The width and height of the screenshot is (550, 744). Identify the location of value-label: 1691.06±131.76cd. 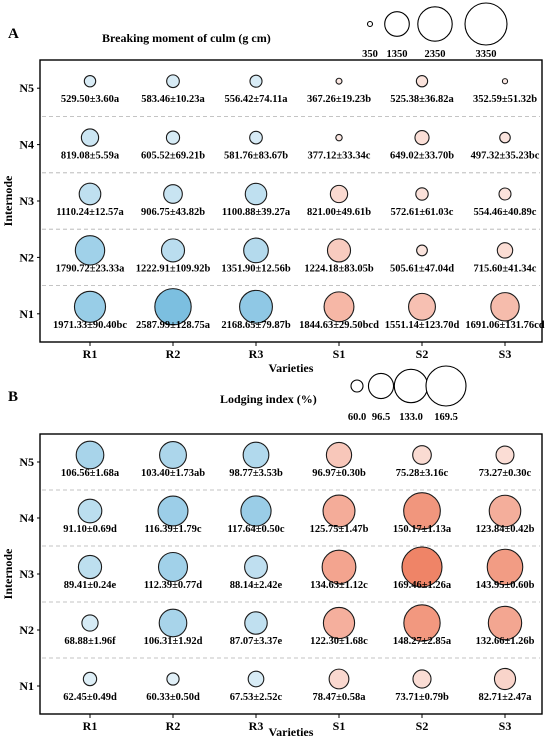
(504, 325).